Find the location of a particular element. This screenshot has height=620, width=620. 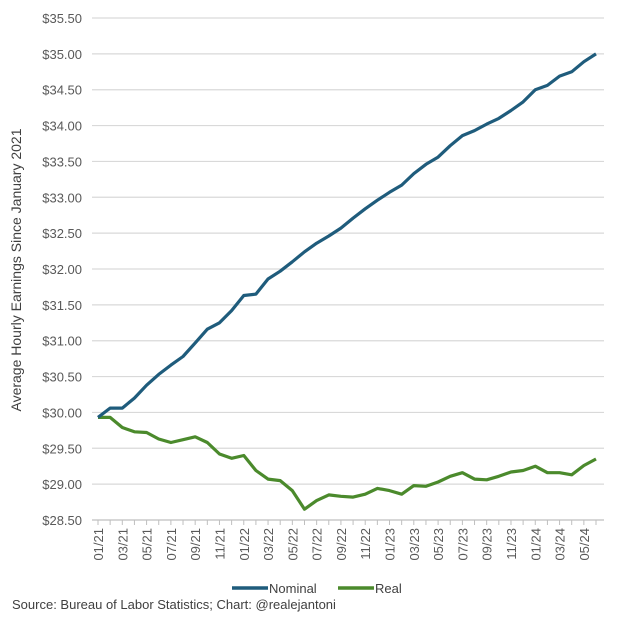

series-line-real is located at coordinates (347, 463).